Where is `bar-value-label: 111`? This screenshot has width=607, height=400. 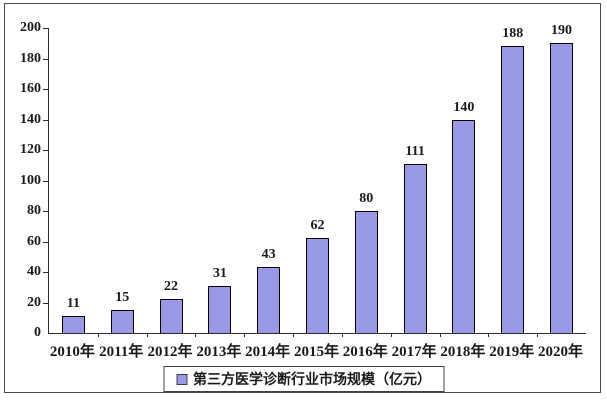
bar-value-label: 111 is located at coordinates (415, 151).